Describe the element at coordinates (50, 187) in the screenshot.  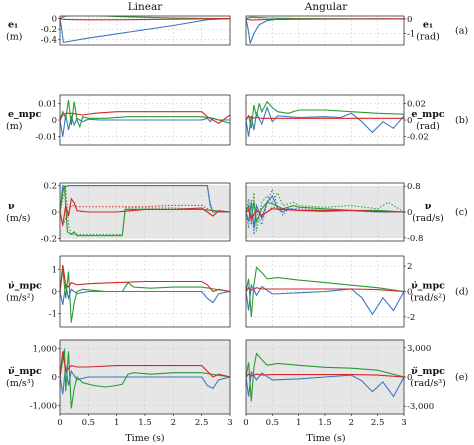
I see `ytick-label: 0.2` at that location.